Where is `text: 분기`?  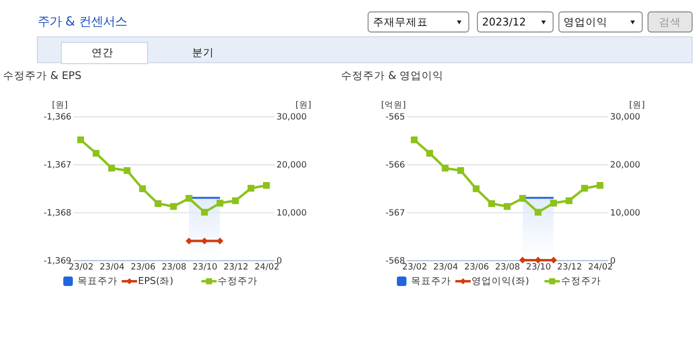 text: 분기 is located at coordinates (203, 52).